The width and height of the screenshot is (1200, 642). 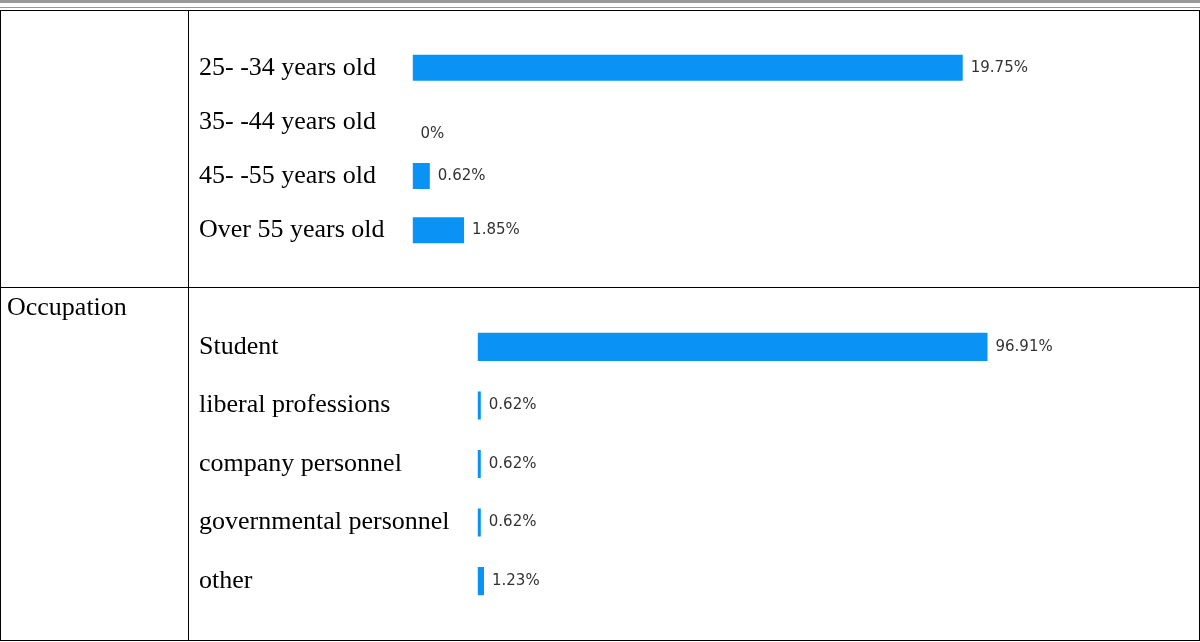 What do you see at coordinates (287, 120) in the screenshot?
I see `y-tick-label: 35- -44 years old` at bounding box center [287, 120].